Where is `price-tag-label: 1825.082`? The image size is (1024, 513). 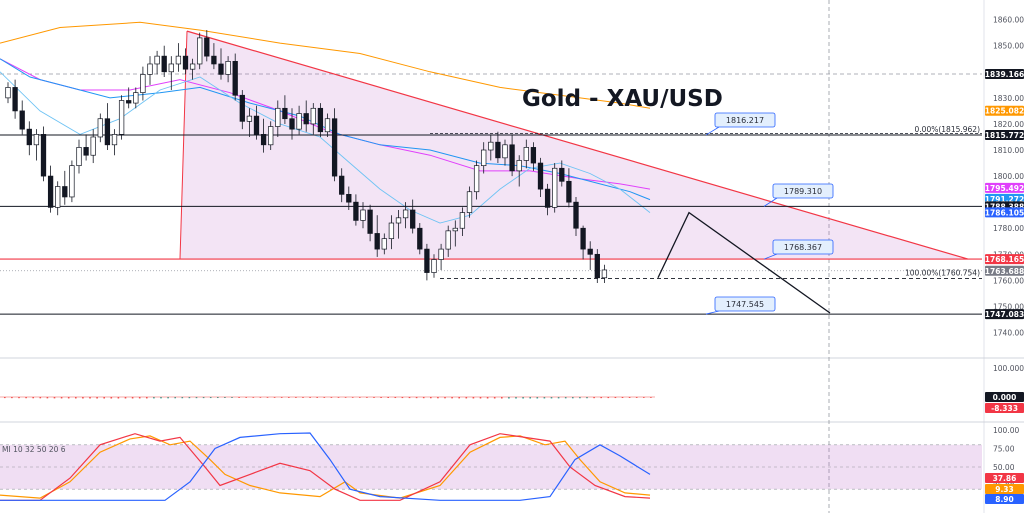 price-tag-label: 1825.082 is located at coordinates (1004, 111).